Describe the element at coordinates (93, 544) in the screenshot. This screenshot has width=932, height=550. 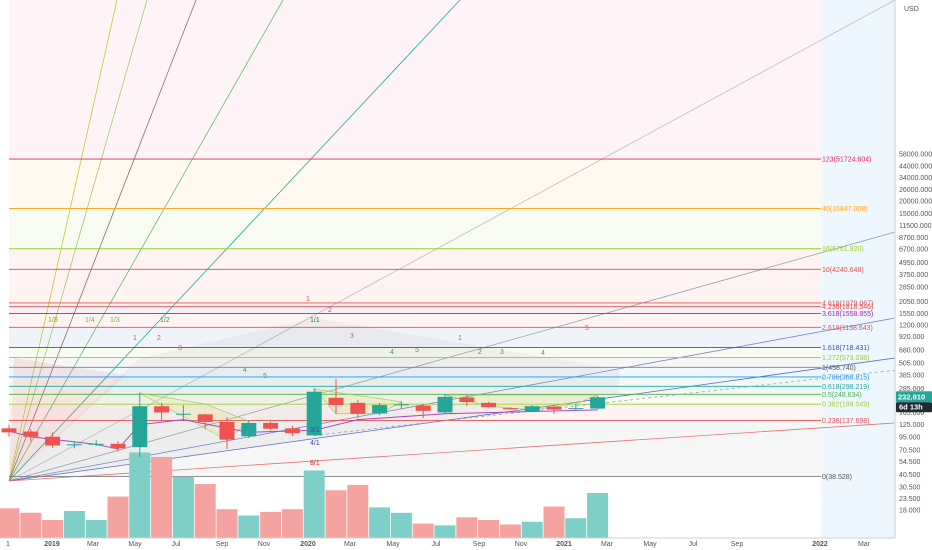
I see `time-tick-label: Mar` at that location.